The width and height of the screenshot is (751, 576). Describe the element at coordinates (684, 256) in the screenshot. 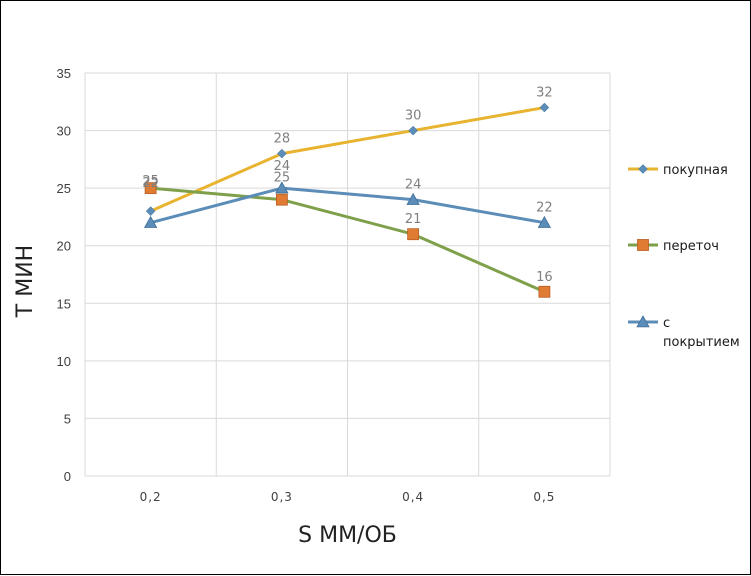

I see `legend: покупная переточ с покрытием` at that location.